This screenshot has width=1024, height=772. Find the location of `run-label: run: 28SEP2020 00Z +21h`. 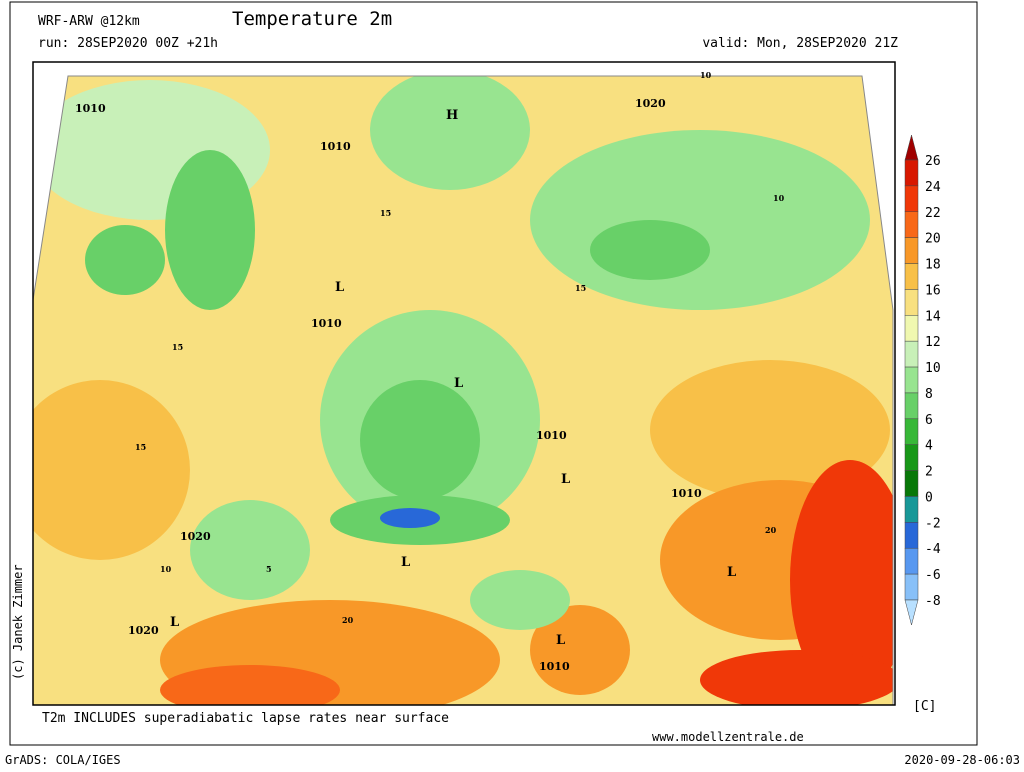

run-label: run: 28SEP2020 00Z +21h is located at coordinates (128, 43).